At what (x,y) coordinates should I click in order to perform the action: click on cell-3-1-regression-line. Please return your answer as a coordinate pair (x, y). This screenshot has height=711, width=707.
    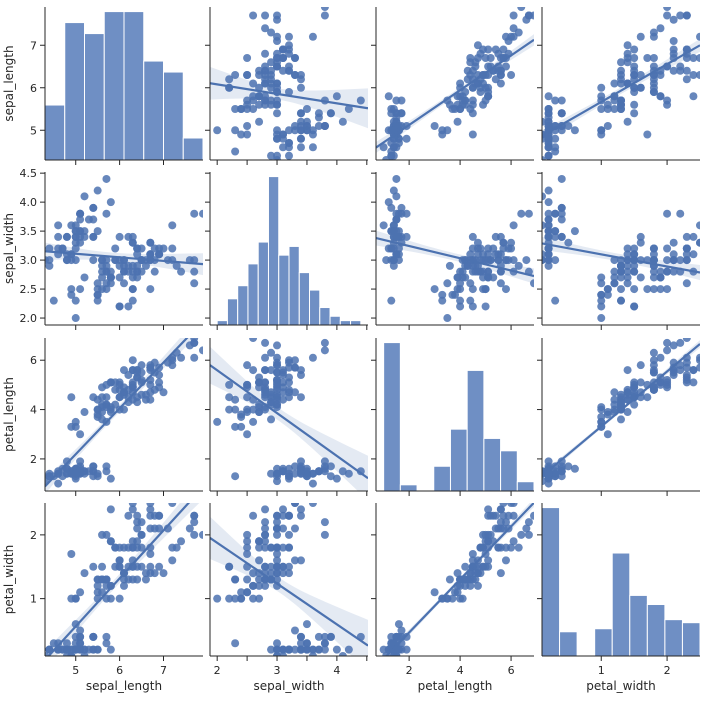
    Looking at the image, I should click on (289, 591).